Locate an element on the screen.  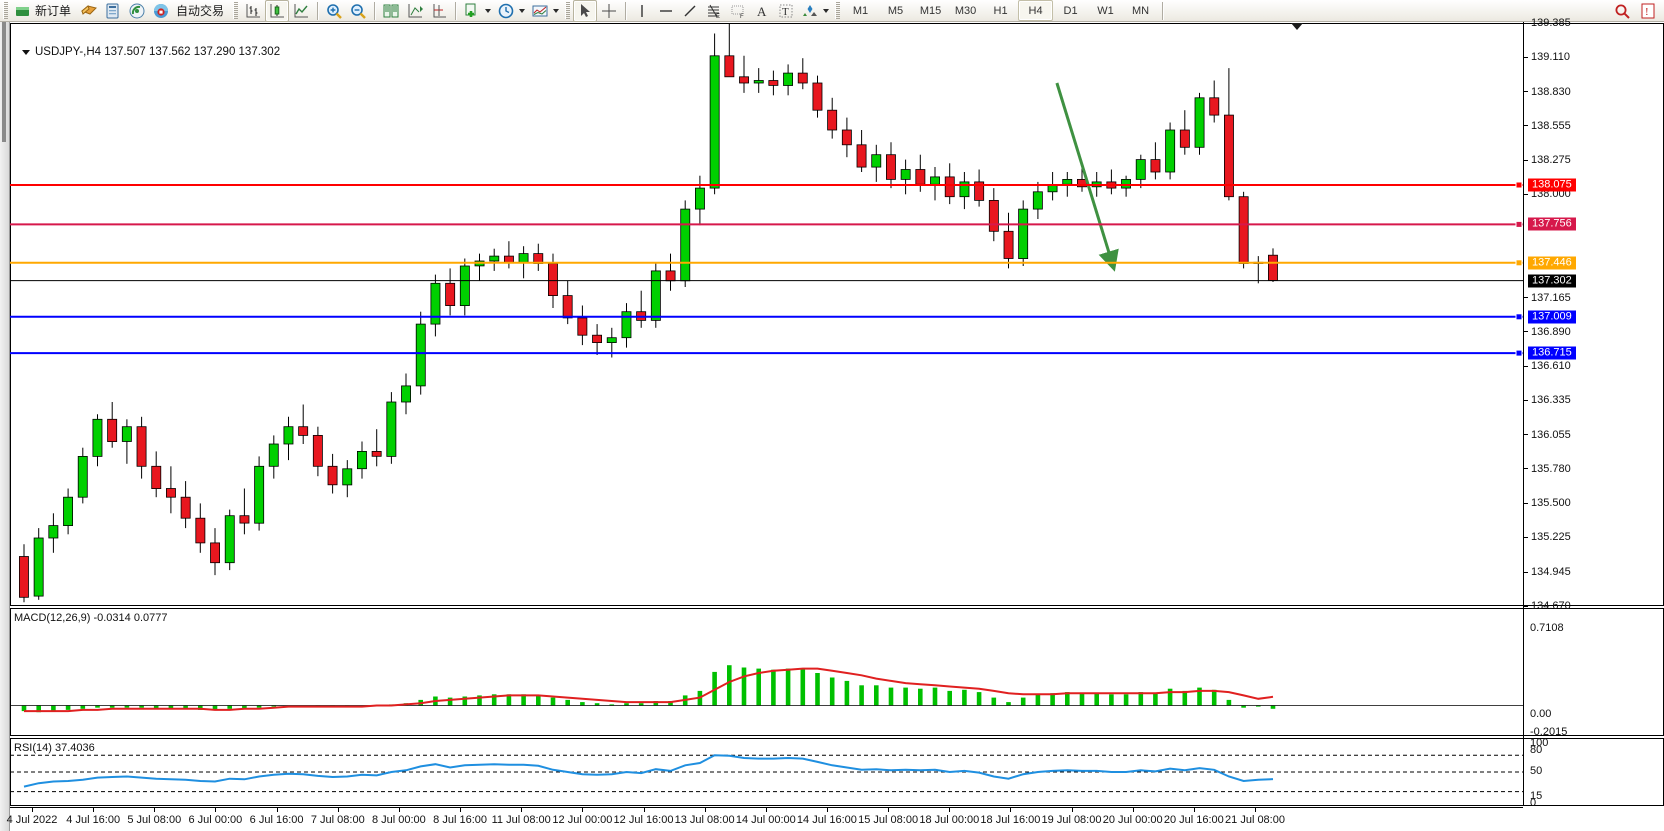
autotrade-button: 自动交易 is located at coordinates (201, 11).